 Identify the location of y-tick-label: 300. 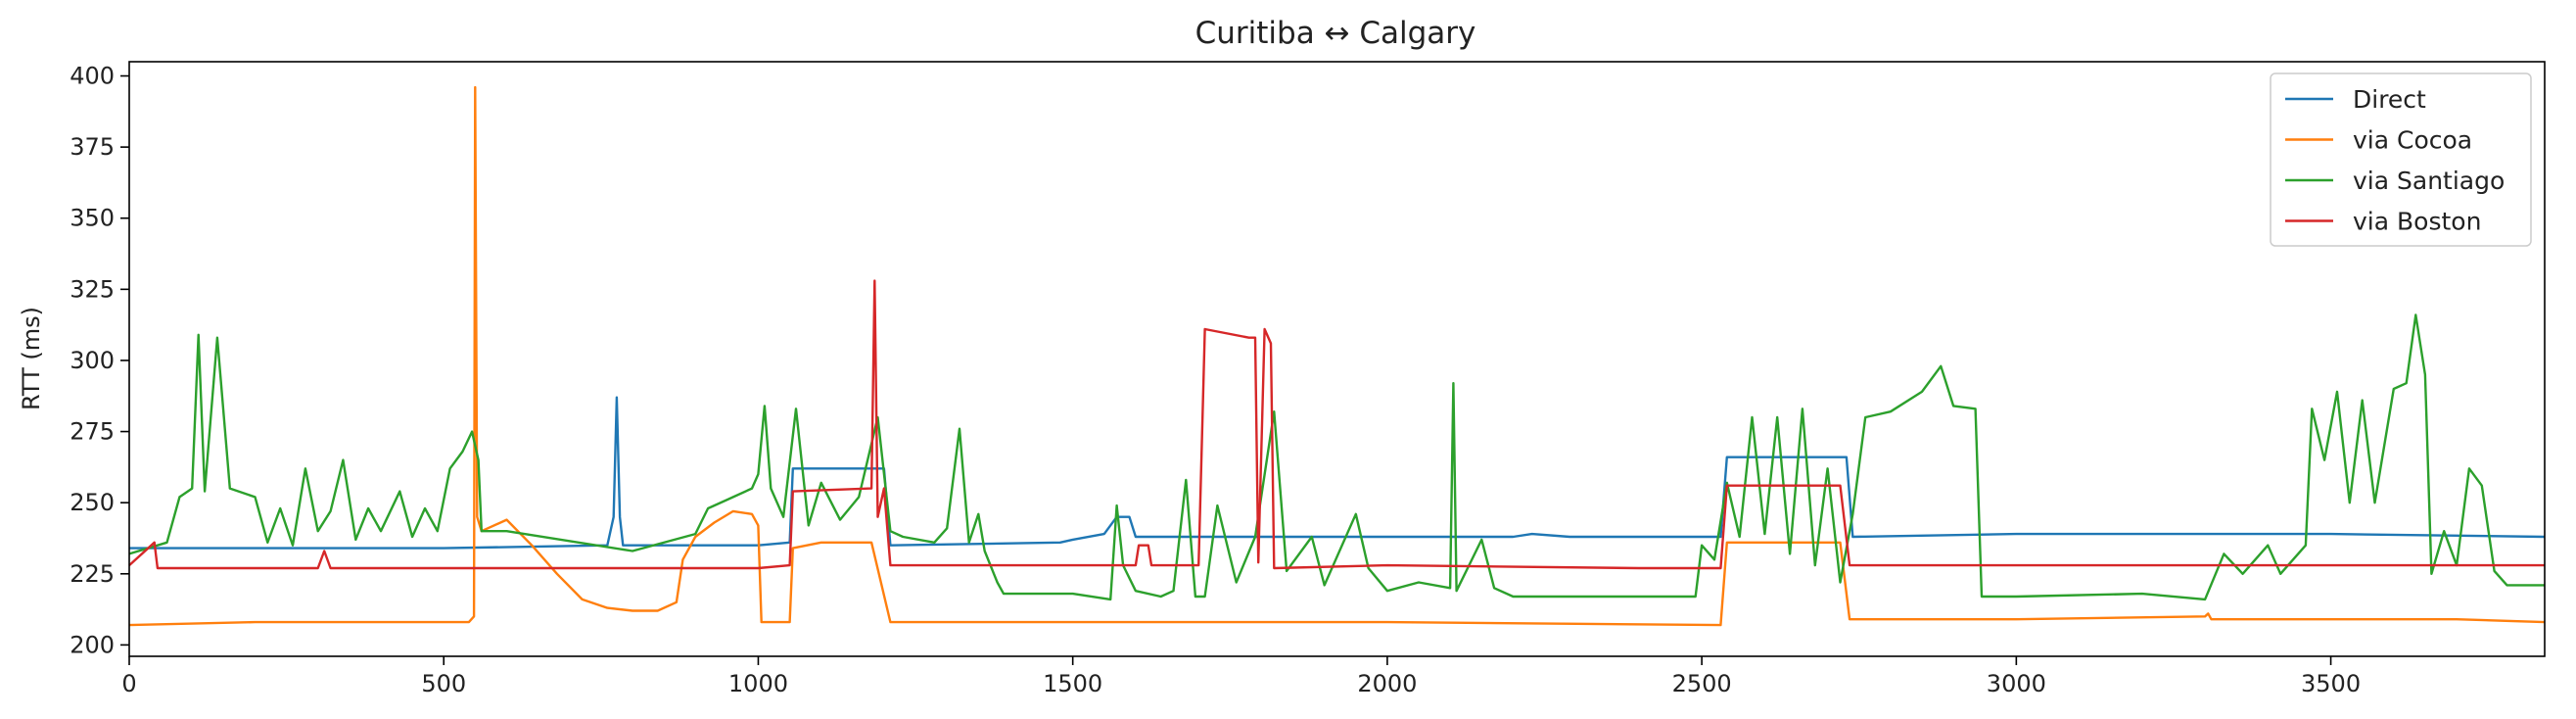
(92, 361).